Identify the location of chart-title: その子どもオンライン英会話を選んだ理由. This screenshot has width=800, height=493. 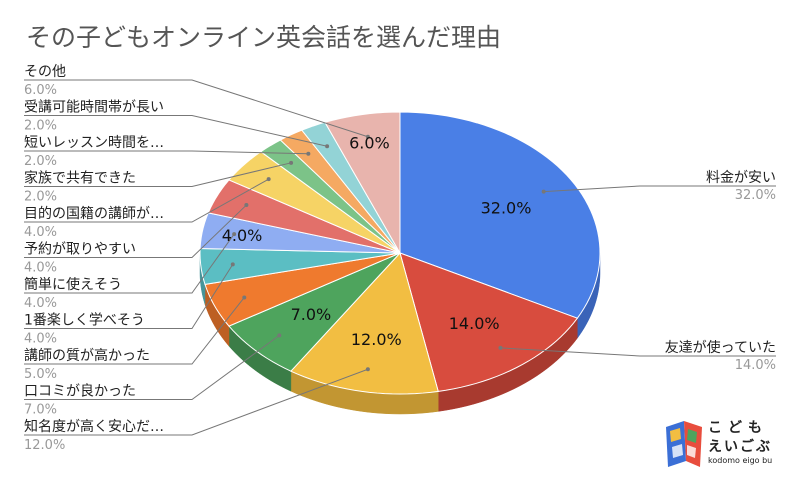
(263, 37).